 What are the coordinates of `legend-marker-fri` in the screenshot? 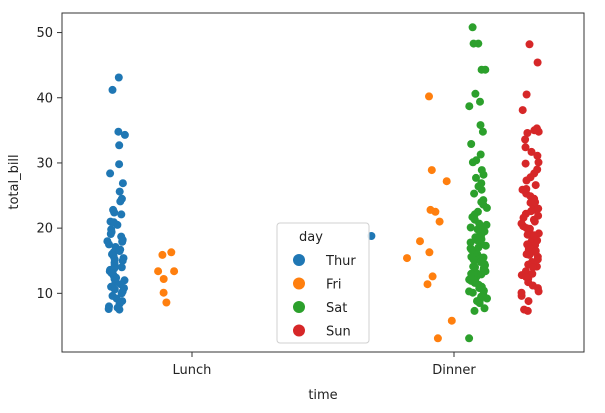 It's located at (299, 283).